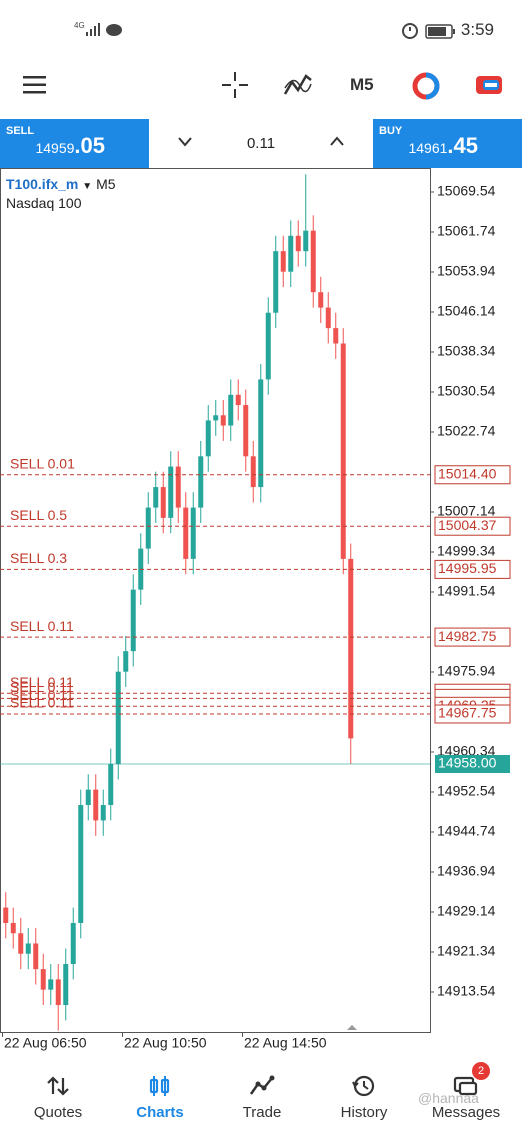 The image size is (522, 1130). Describe the element at coordinates (467, 713) in the screenshot. I see `order-price-label: 14967.75` at that location.